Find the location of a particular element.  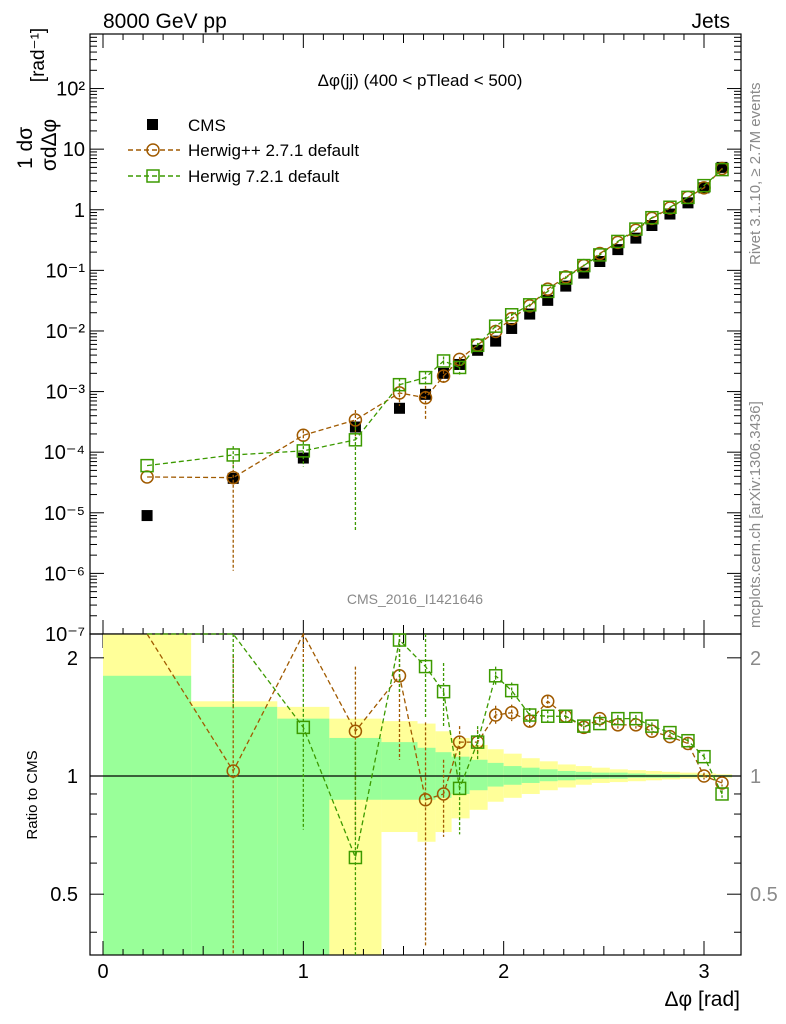

header-right: Jets is located at coordinates (710, 21).